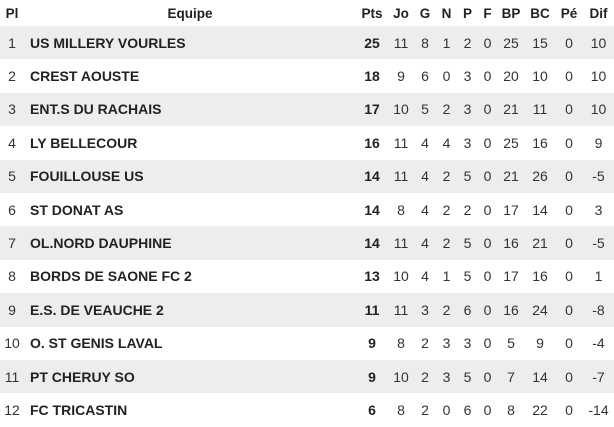  I want to click on cell-points: 18, so click(372, 76).